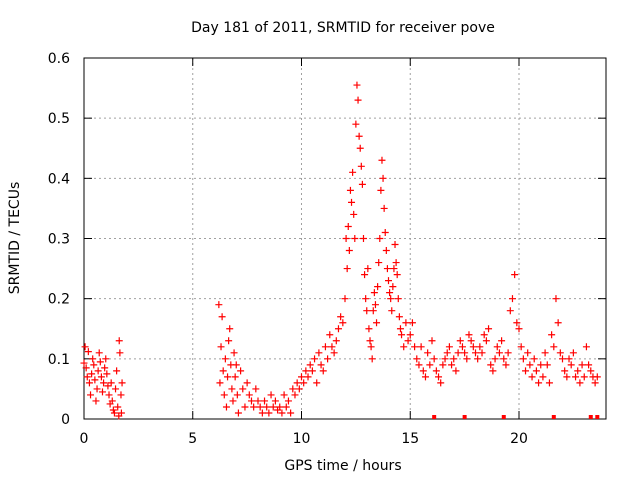 This screenshot has width=640, height=480. What do you see at coordinates (192, 439) in the screenshot?
I see `x-tick-label: 5` at bounding box center [192, 439].